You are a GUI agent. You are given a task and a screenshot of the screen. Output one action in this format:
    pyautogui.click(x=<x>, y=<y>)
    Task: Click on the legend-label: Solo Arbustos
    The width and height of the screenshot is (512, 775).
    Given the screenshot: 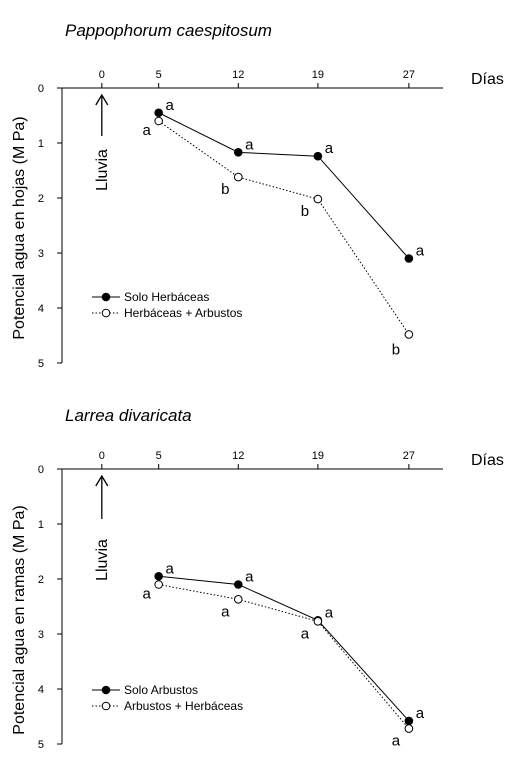 What is the action you would take?
    pyautogui.click(x=161, y=690)
    